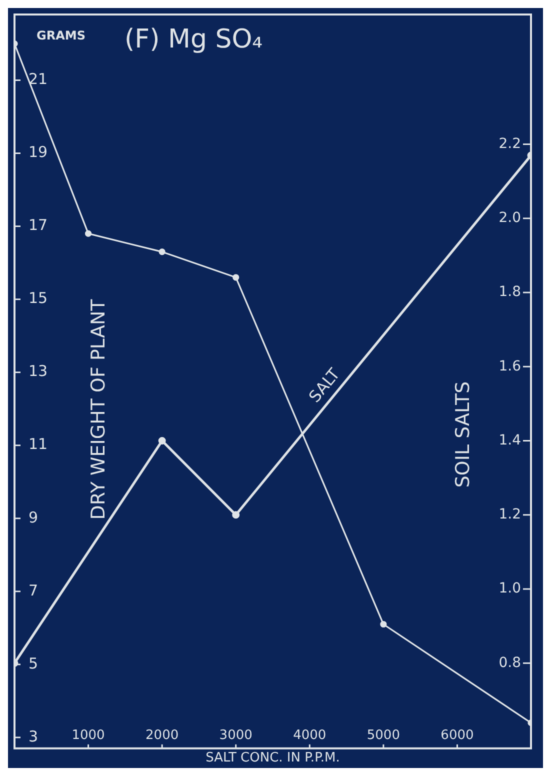 This screenshot has width=551, height=776. What do you see at coordinates (383, 735) in the screenshot?
I see `x-tick-label: 5000` at bounding box center [383, 735].